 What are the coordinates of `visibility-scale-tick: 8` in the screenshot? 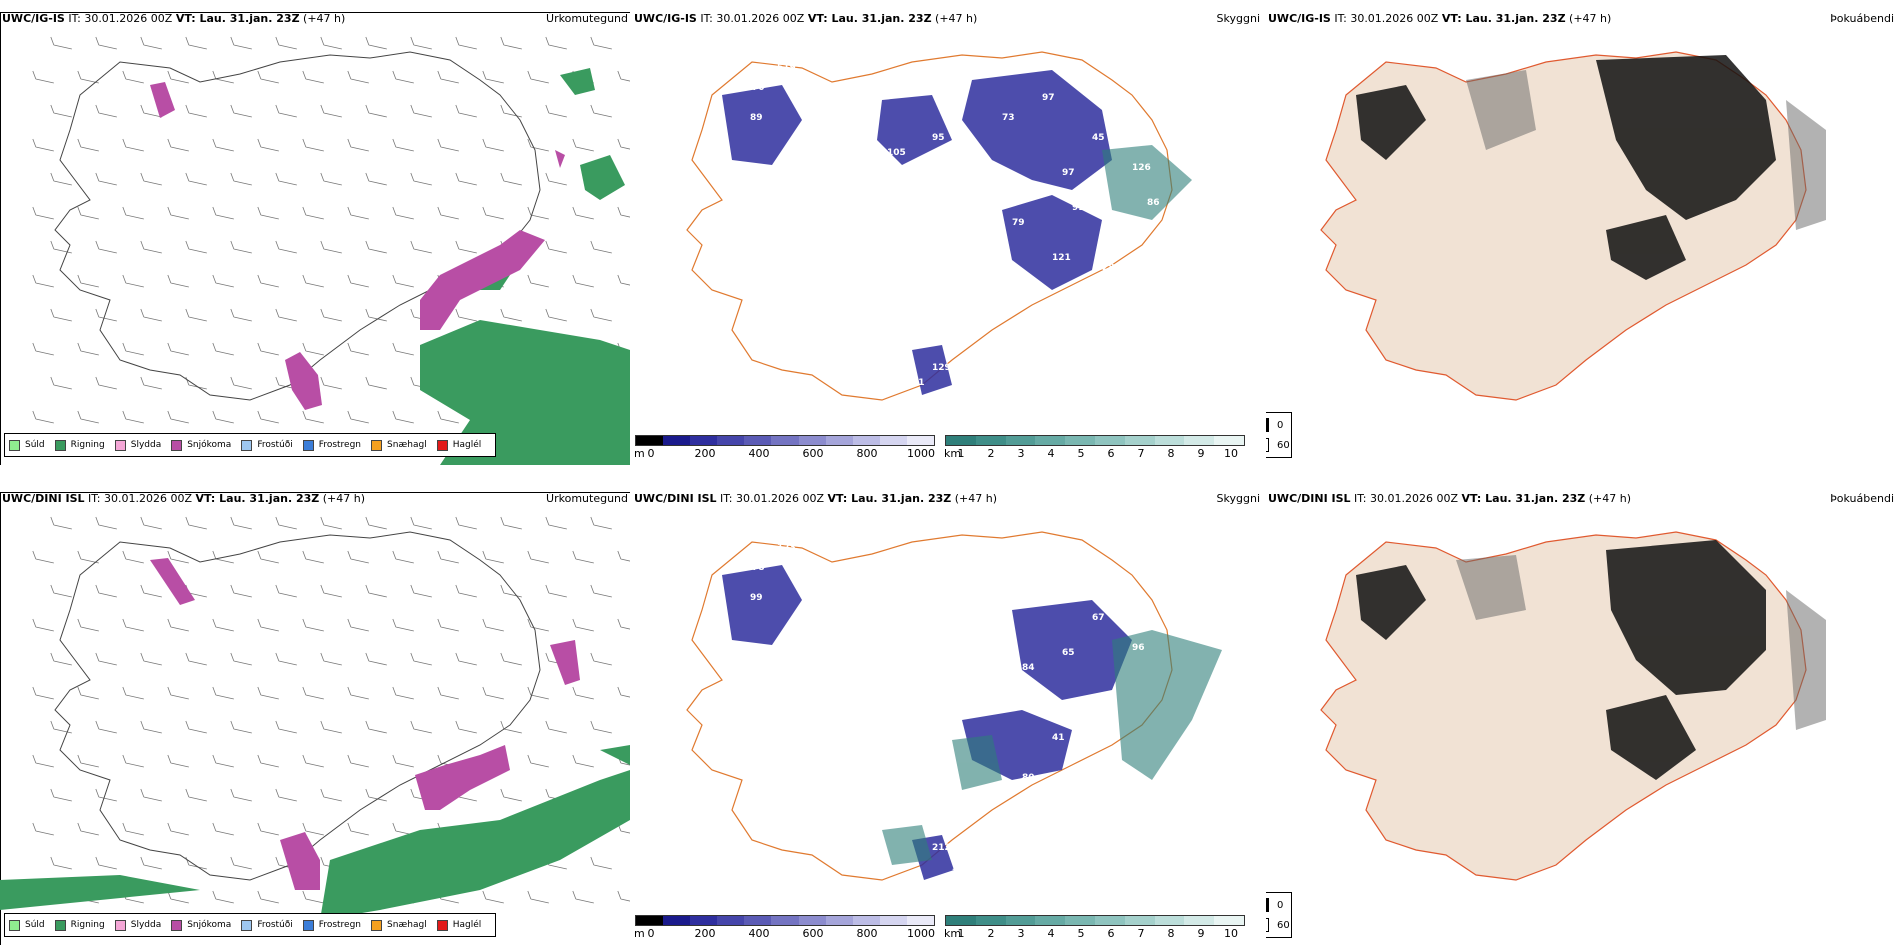 It's located at (1171, 453).